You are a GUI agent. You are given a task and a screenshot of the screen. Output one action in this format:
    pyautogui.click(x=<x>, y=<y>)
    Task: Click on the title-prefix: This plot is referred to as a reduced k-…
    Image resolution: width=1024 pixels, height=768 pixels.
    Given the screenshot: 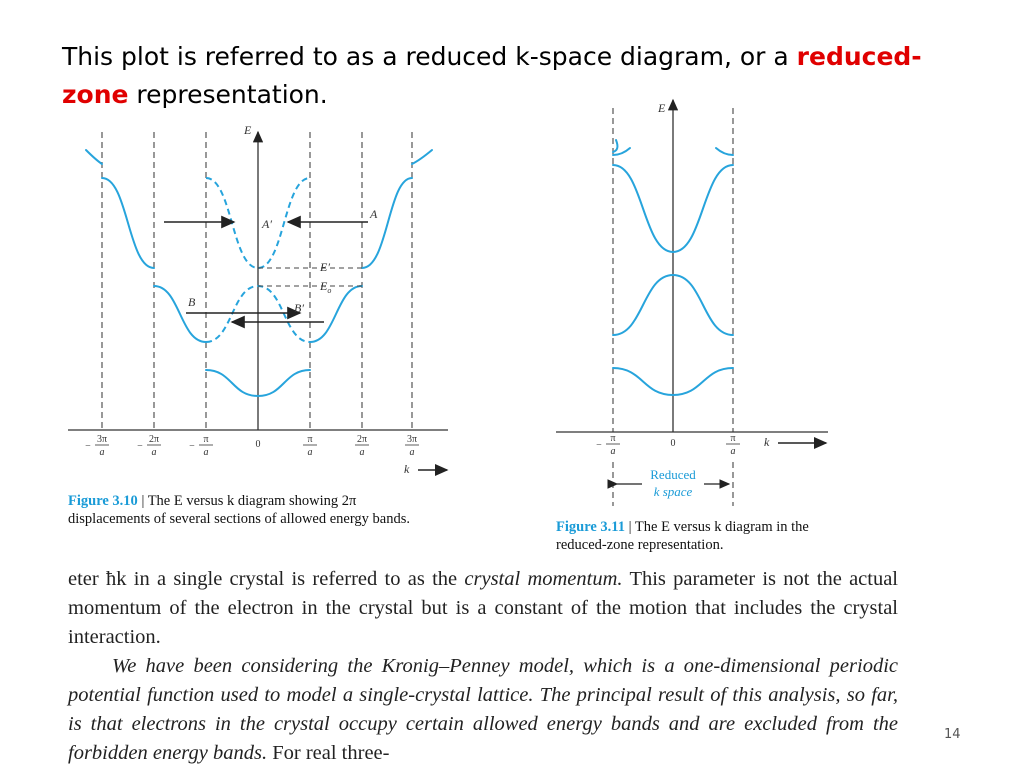 What is the action you would take?
    pyautogui.click(x=429, y=56)
    